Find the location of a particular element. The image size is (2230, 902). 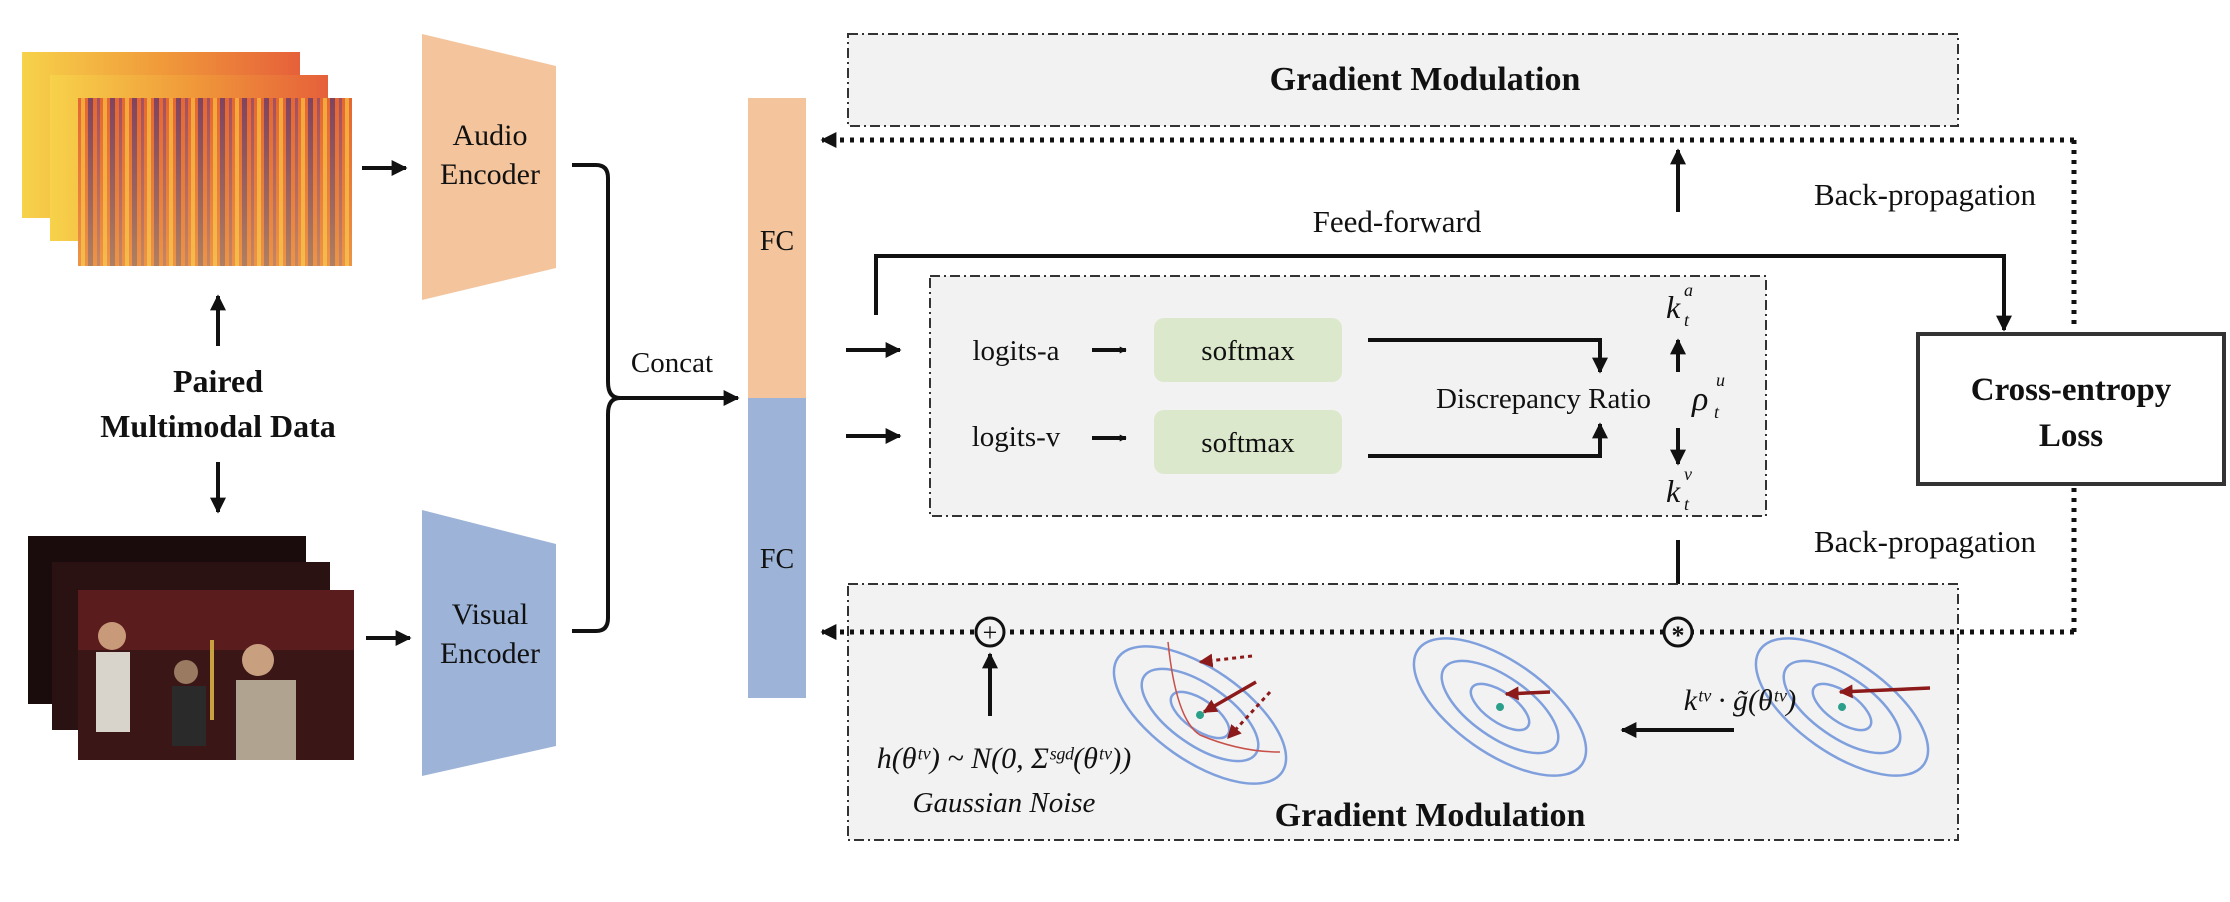

audio-spectrogram-stack is located at coordinates (187, 159).